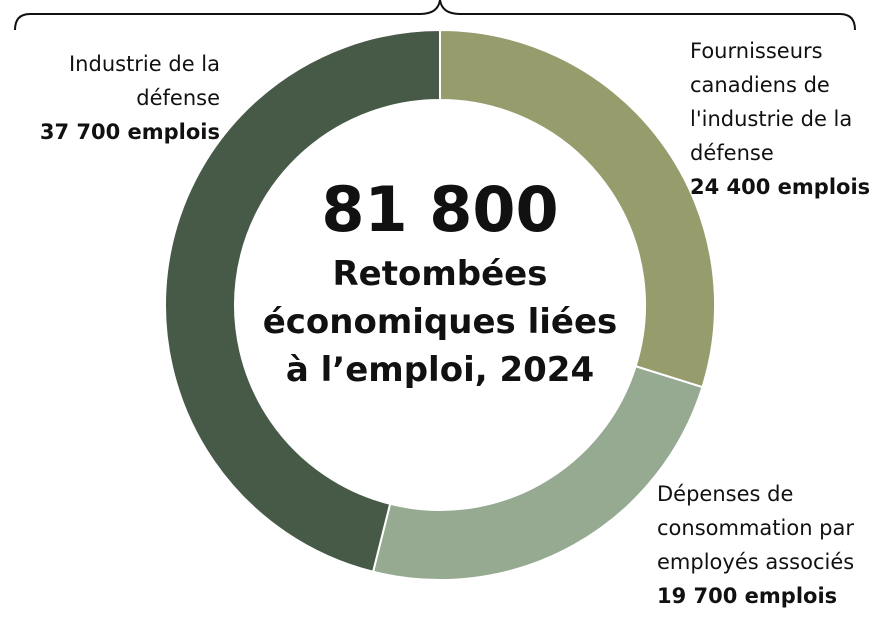 This screenshot has height=636, width=888. I want to click on value-label: 24 400 emplois, so click(780, 187).